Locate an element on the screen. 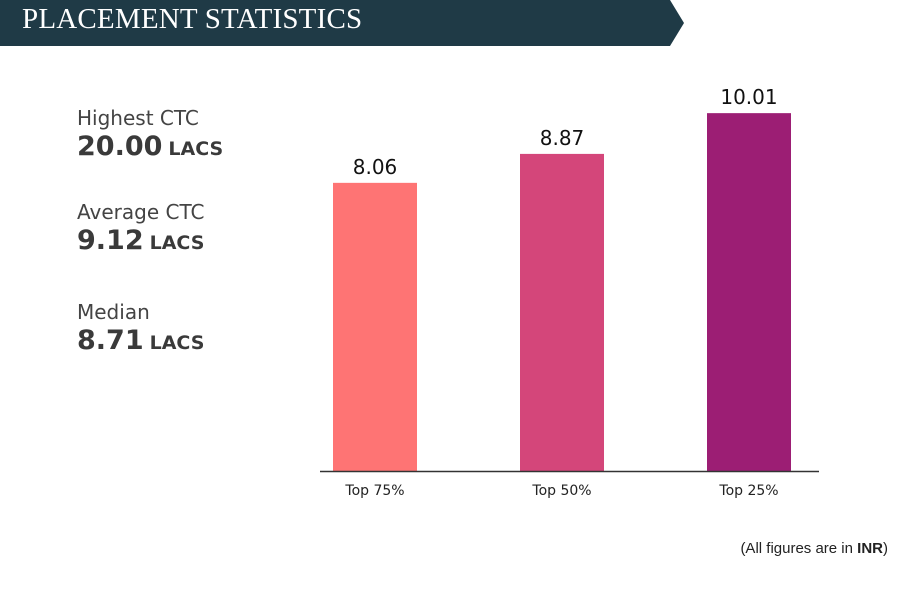 The image size is (900, 600). category-label: Top 75% is located at coordinates (374, 491).